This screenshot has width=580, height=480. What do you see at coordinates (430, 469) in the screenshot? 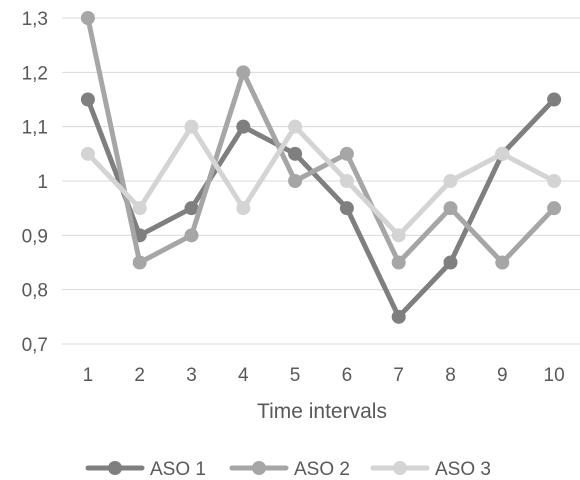
I see `legend-item: ASO 3` at bounding box center [430, 469].